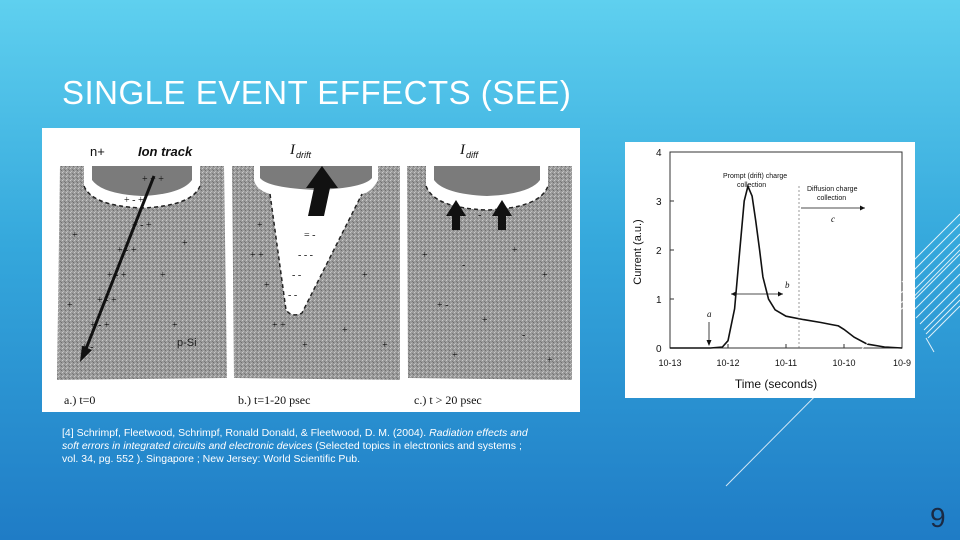 The image size is (960, 540). What do you see at coordinates (787, 285) in the screenshot?
I see `b-annotation: b` at bounding box center [787, 285].